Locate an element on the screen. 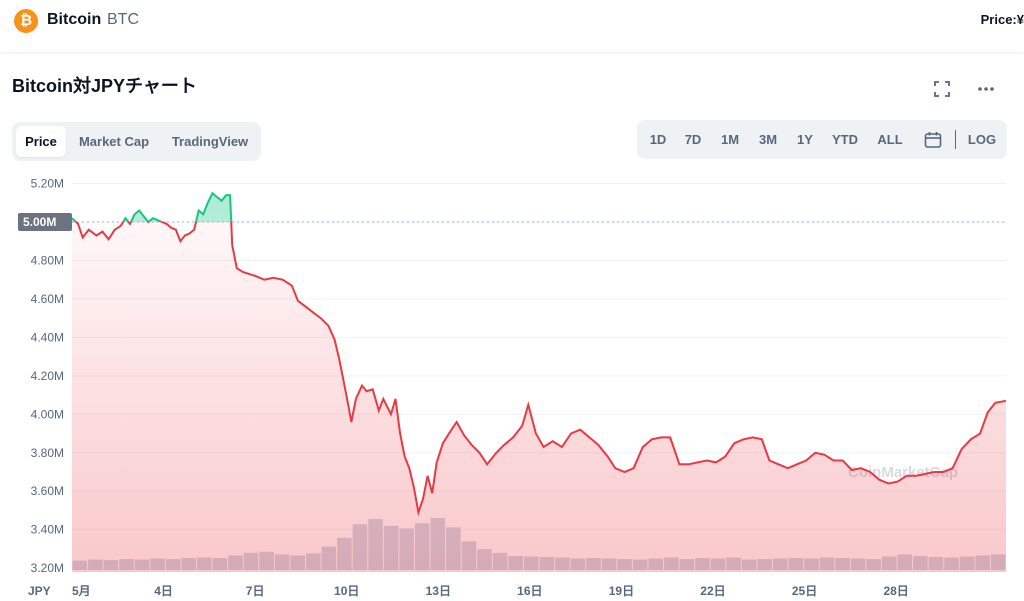 The width and height of the screenshot is (1024, 601). time-range-selector: 1D 7D 1M 3M 1Y YTD ALL LOG is located at coordinates (822, 139).